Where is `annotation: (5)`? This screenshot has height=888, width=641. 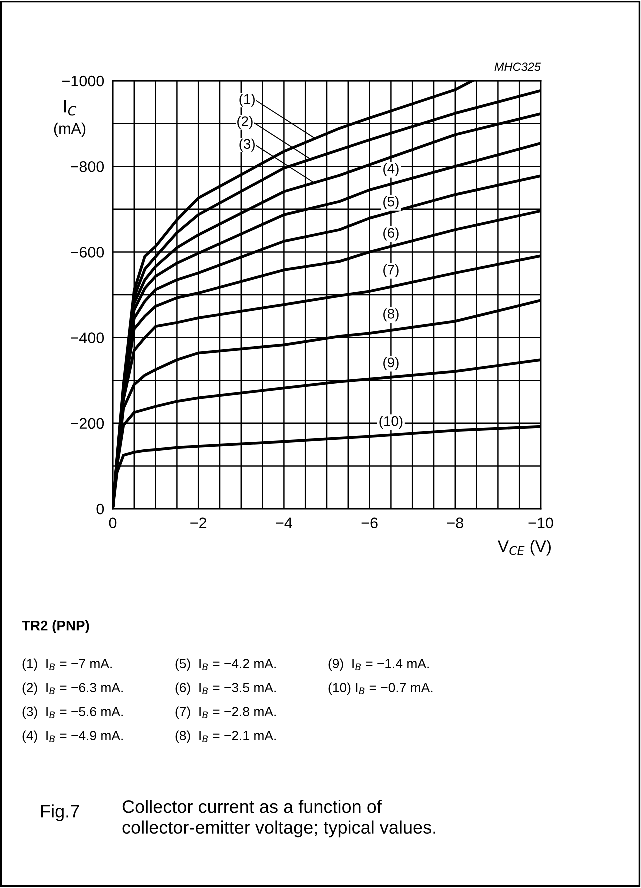
annotation: (5) is located at coordinates (391, 203).